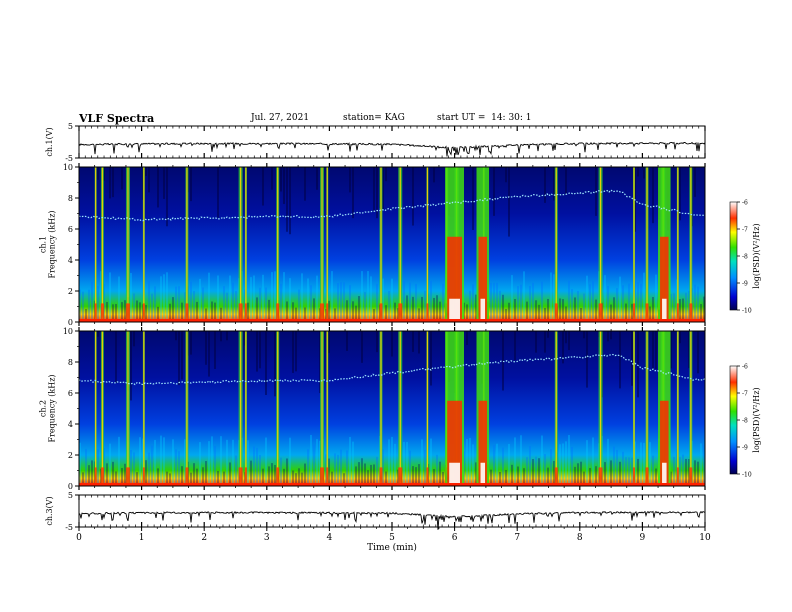  What do you see at coordinates (745, 367) in the screenshot?
I see `colorbar-tick-label: -6` at bounding box center [745, 367].